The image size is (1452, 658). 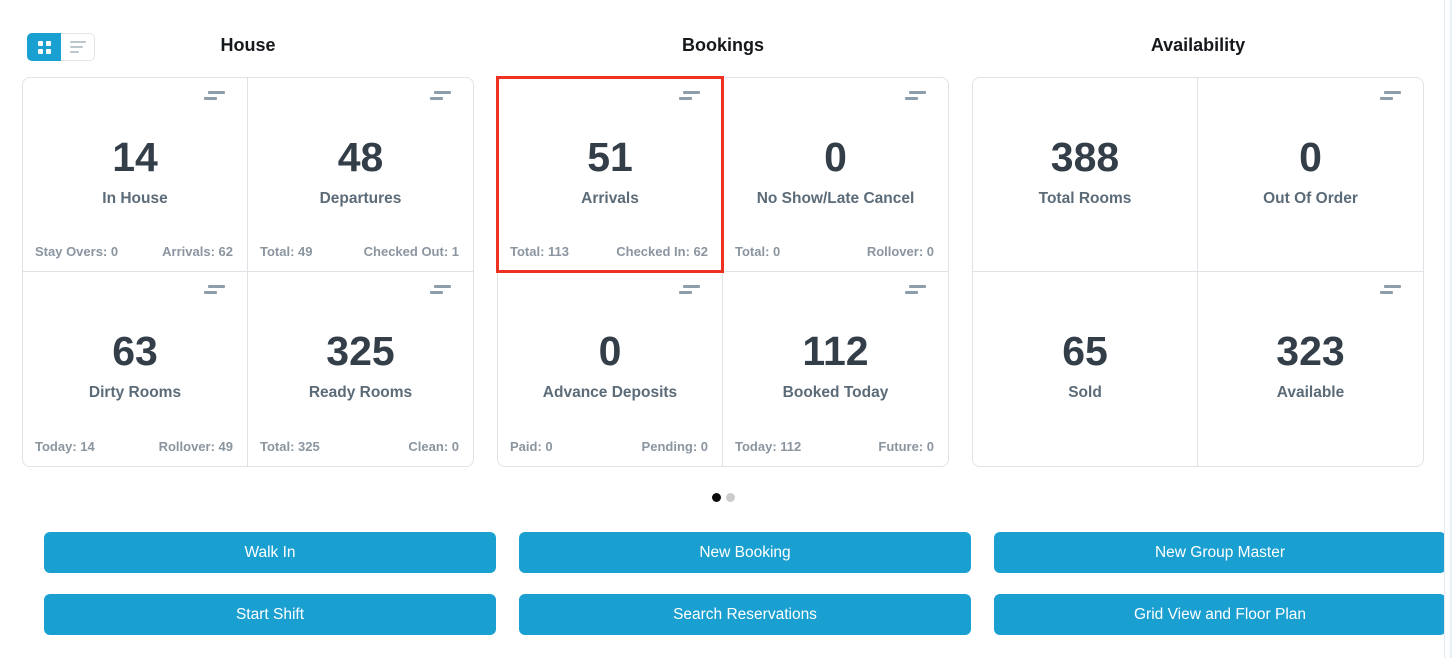 I want to click on card-label: Advance Deposits, so click(x=610, y=392).